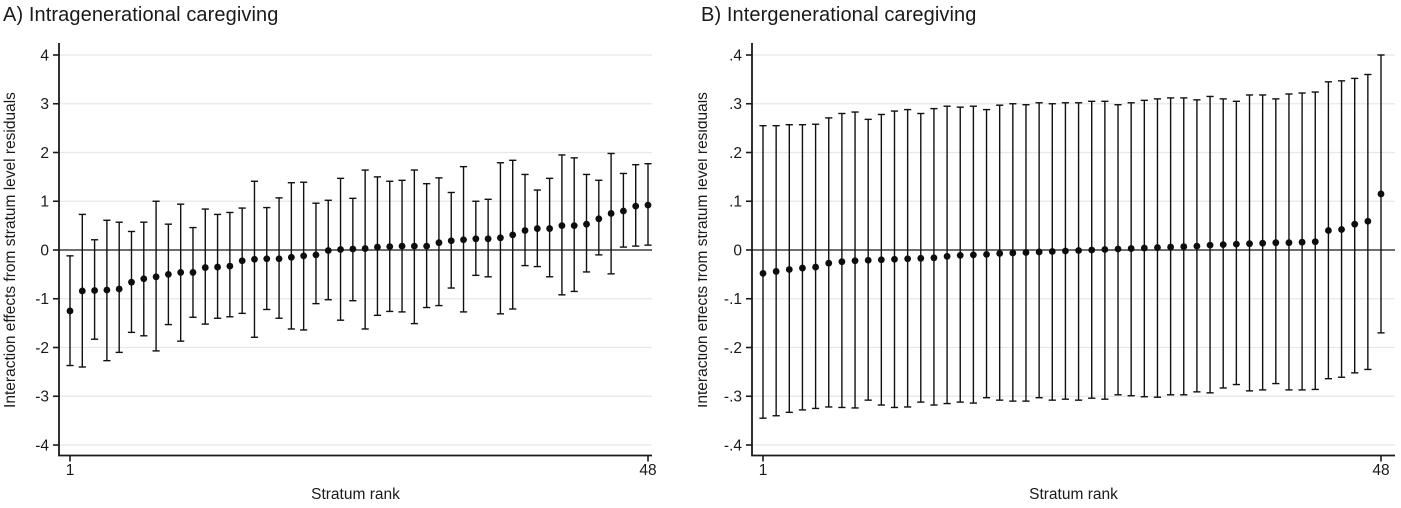 Image resolution: width=1401 pixels, height=508 pixels. Describe the element at coordinates (839, 15) in the screenshot. I see `panel-b-title: B) Intergenerational caregiving` at that location.